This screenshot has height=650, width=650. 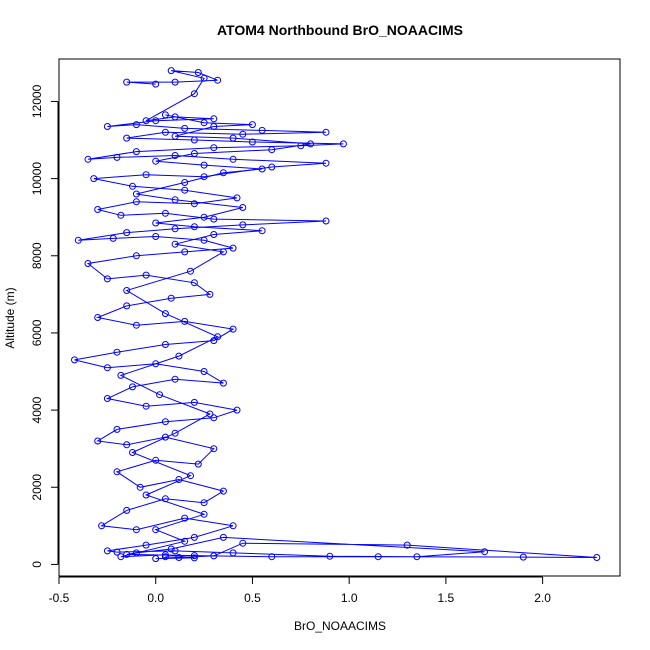 What do you see at coordinates (340, 626) in the screenshot?
I see `x-axis-label: BrO_NOAACIMS` at bounding box center [340, 626].